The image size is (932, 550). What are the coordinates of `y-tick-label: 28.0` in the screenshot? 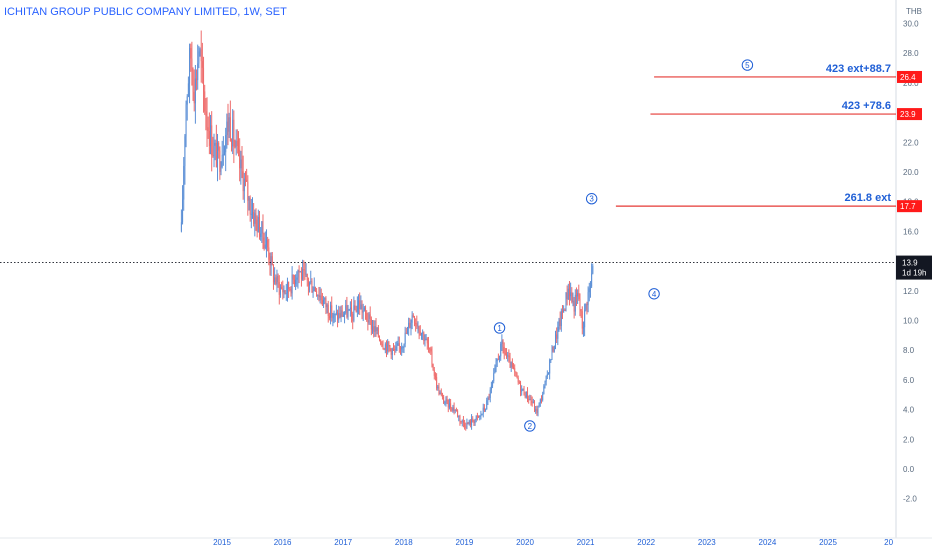 It's located at (911, 53).